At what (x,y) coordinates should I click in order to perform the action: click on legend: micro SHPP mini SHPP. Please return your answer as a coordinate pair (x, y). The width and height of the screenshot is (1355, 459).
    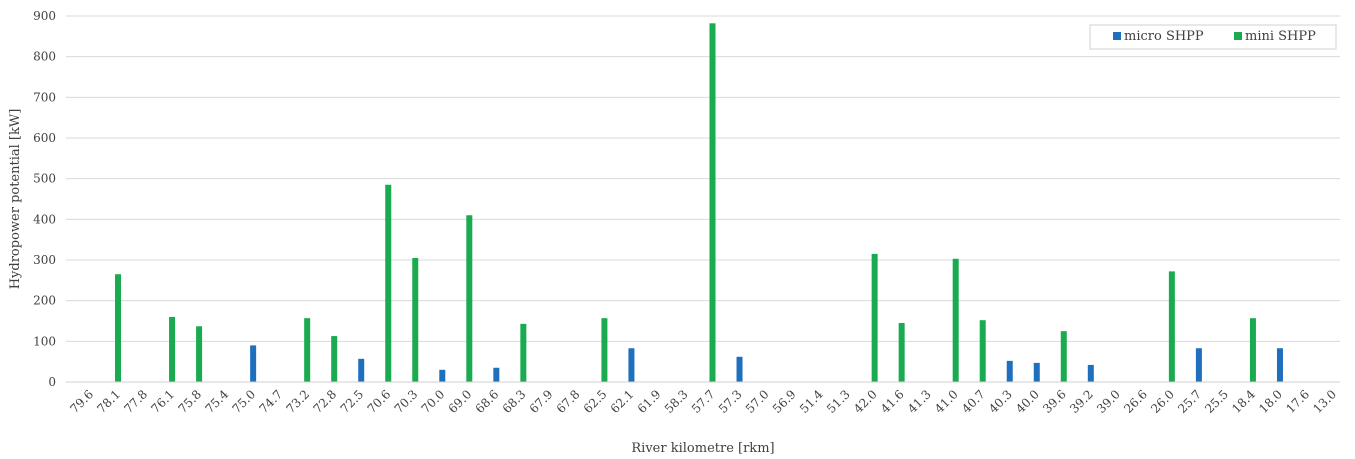
    Looking at the image, I should click on (1213, 37).